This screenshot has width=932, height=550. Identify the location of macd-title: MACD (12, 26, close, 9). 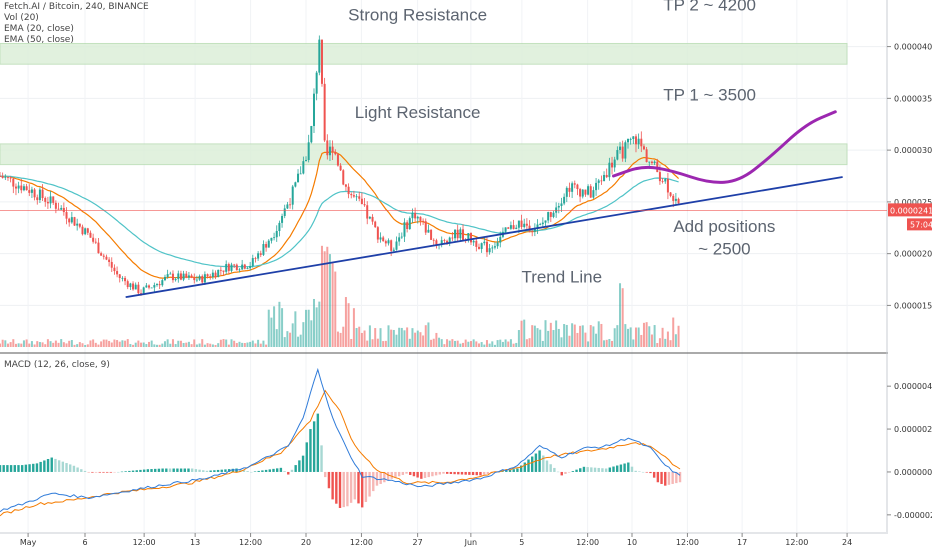
(57, 365).